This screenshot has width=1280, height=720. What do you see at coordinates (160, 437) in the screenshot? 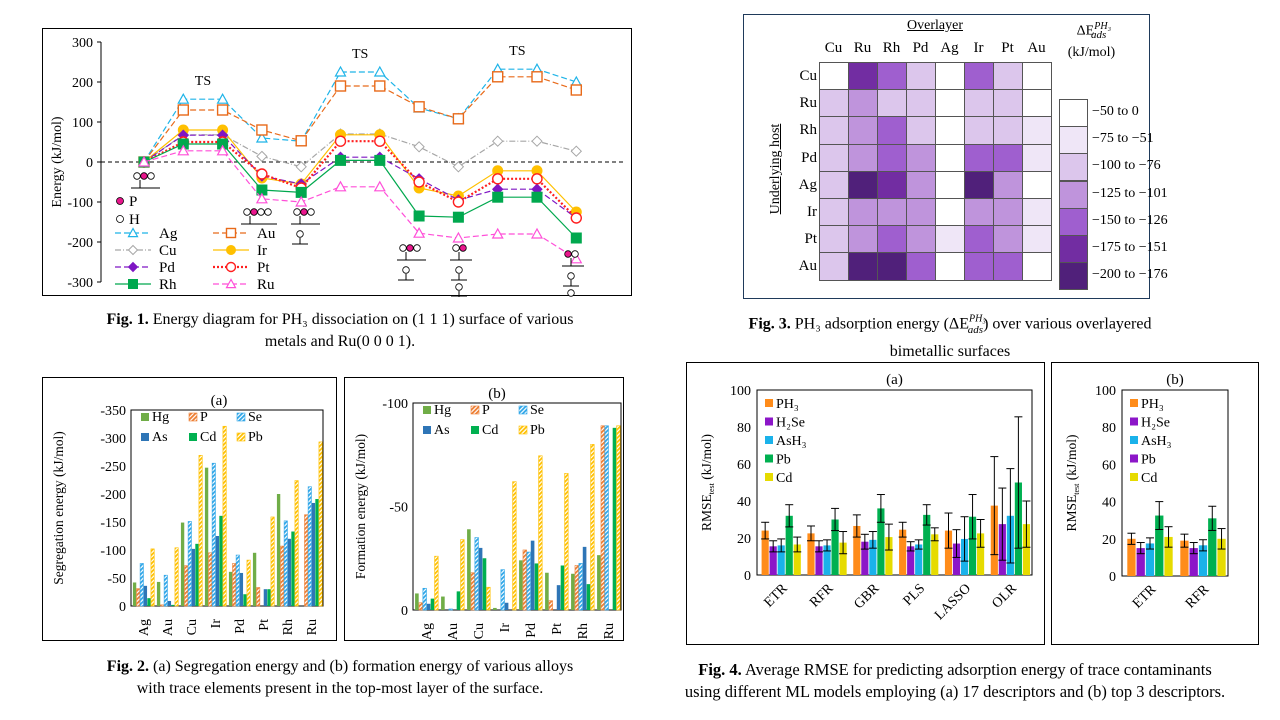
I see `fig2a-legend-label: As` at bounding box center [160, 437].